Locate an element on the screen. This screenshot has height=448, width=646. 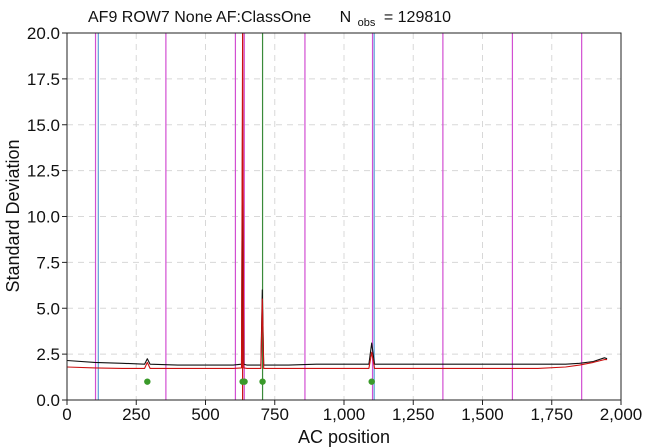
y-axis-ticks: 0.0 2.5 5.0 7.5 10.0 12.5 15.0 17.5 20.0 is located at coordinates (47, 217).